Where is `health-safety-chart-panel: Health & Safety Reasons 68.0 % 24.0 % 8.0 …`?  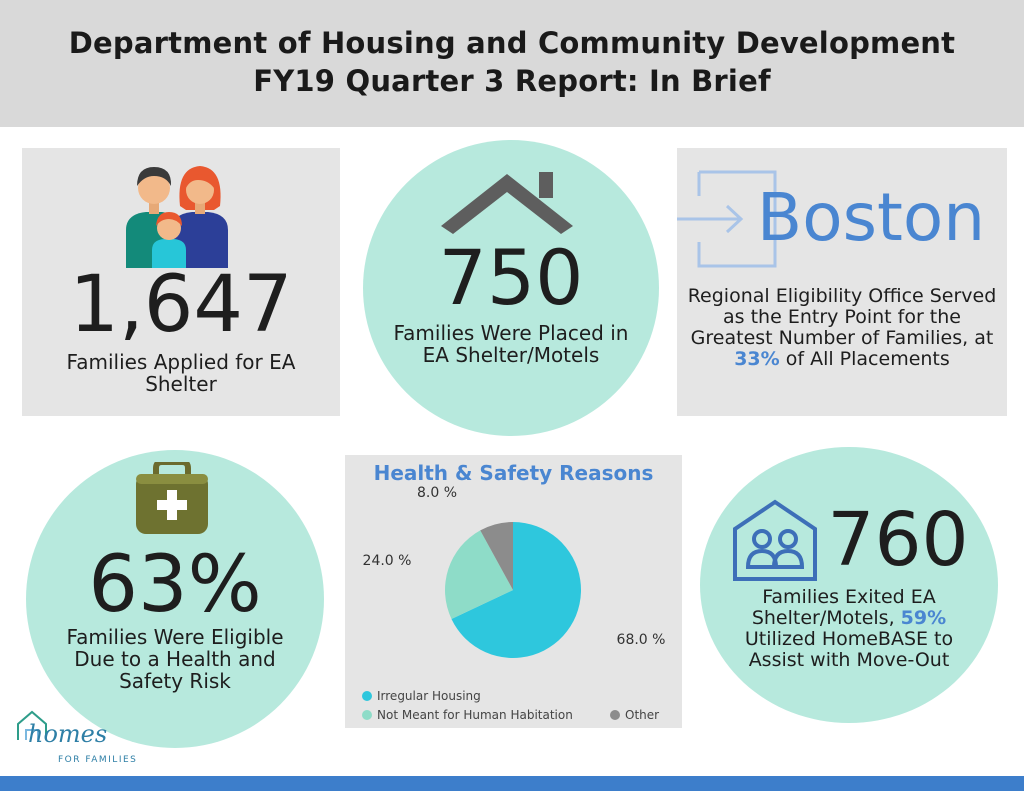 health-safety-chart-panel: Health & Safety Reasons 68.0 % 24.0 % 8.0 … is located at coordinates (513, 591).